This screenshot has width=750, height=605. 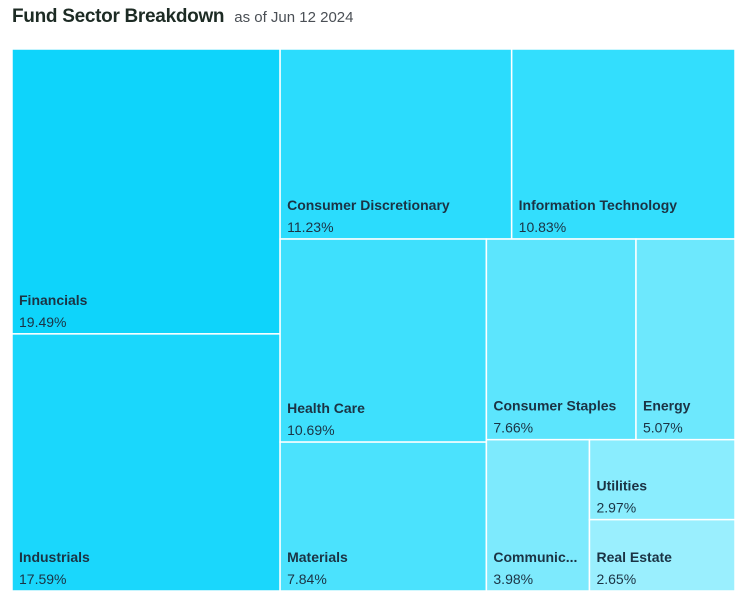 I want to click on cell-value: 10.69%, so click(x=310, y=430).